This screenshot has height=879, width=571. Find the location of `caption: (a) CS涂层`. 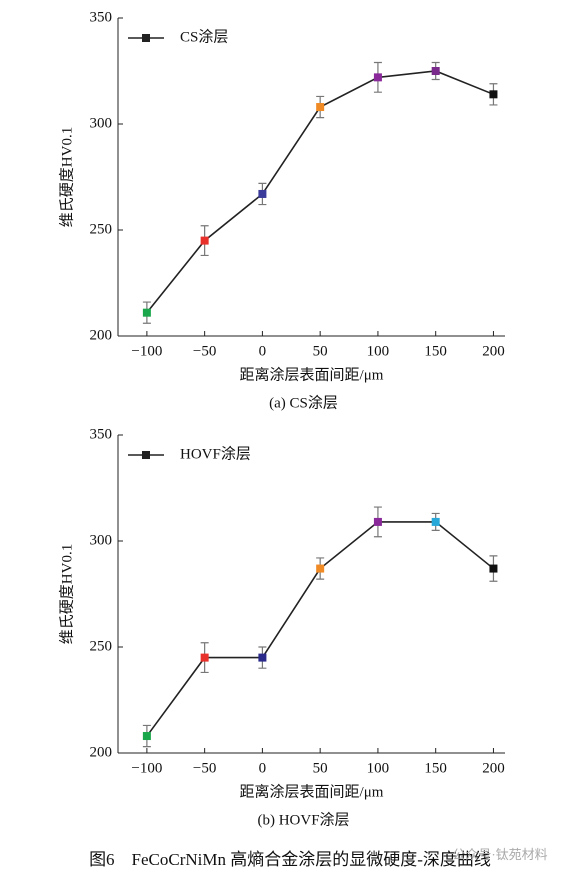

caption: (a) CS涂层 is located at coordinates (303, 402).